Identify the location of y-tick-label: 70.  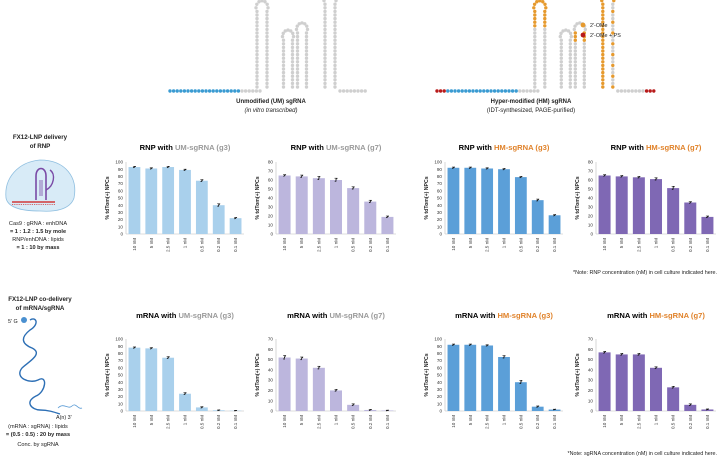
(271, 339).